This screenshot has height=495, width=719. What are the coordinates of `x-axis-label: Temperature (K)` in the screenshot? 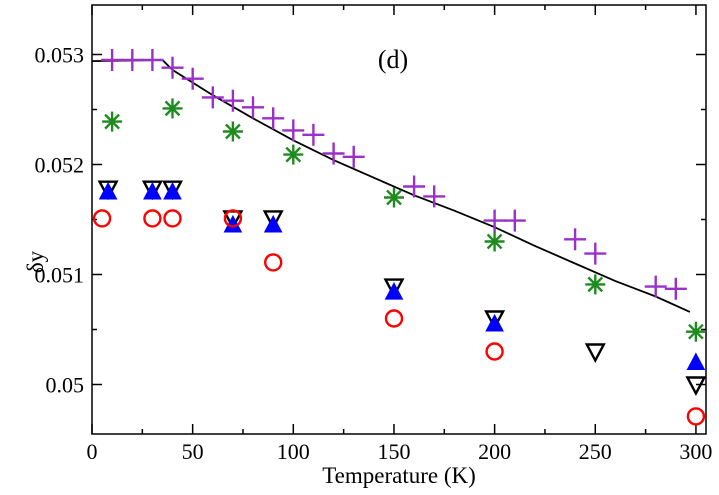 It's located at (399, 475).